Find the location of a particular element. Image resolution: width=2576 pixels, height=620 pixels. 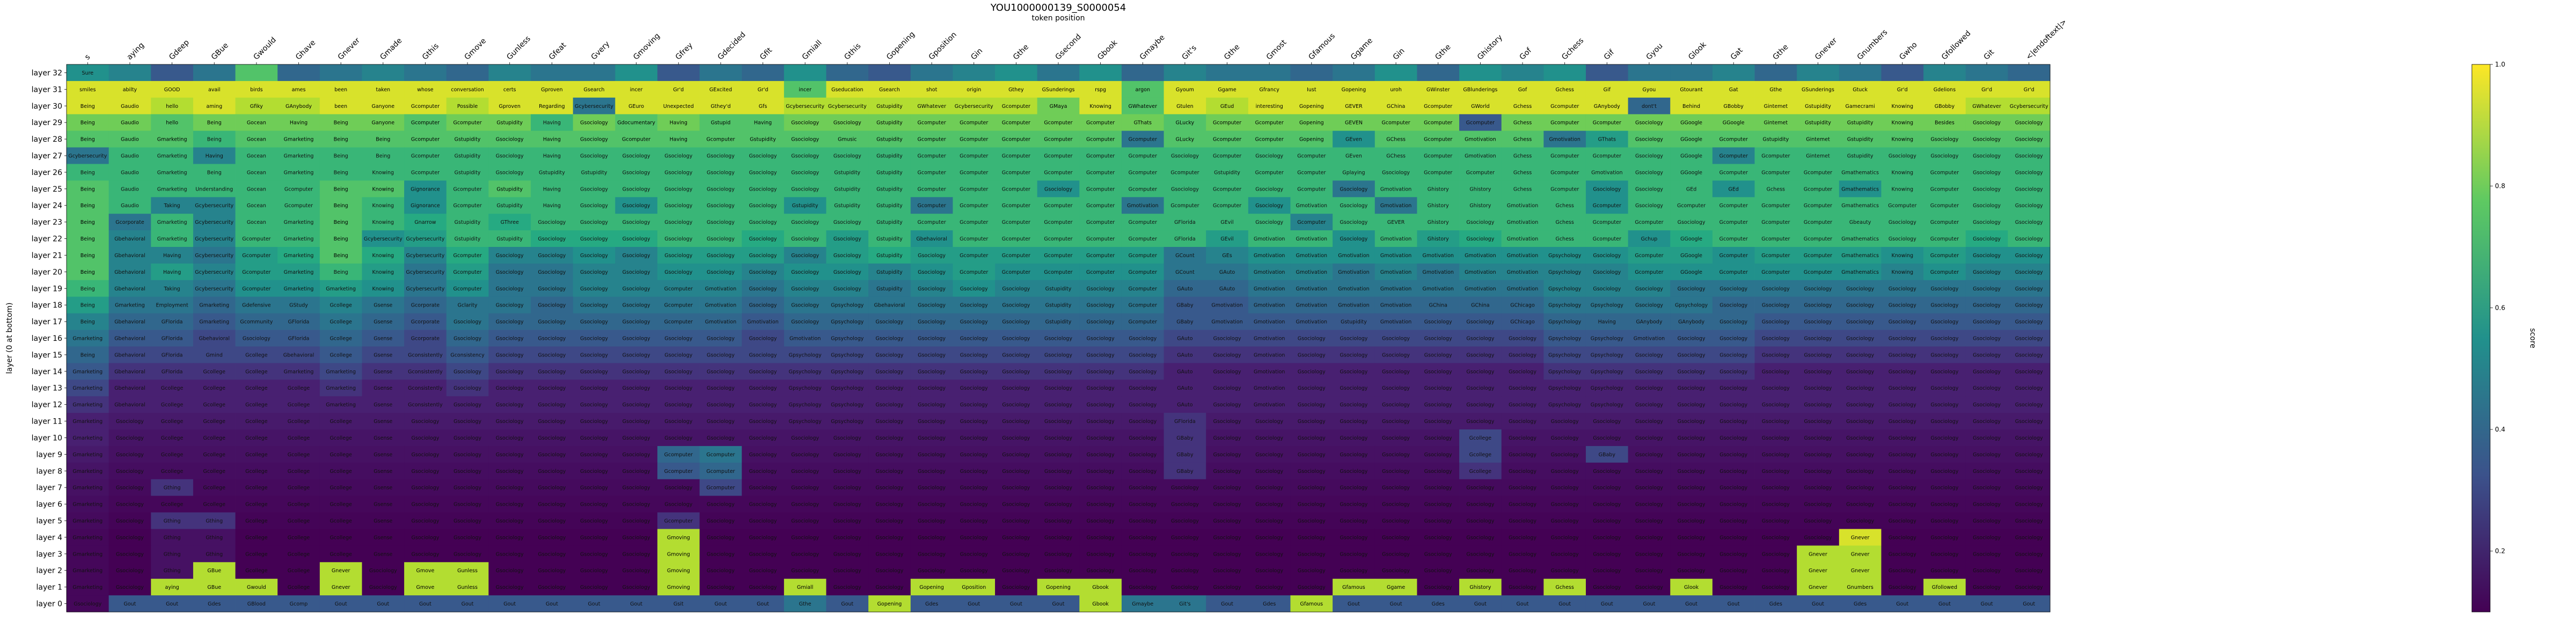

heatmap-cell-label: been is located at coordinates (340, 90).